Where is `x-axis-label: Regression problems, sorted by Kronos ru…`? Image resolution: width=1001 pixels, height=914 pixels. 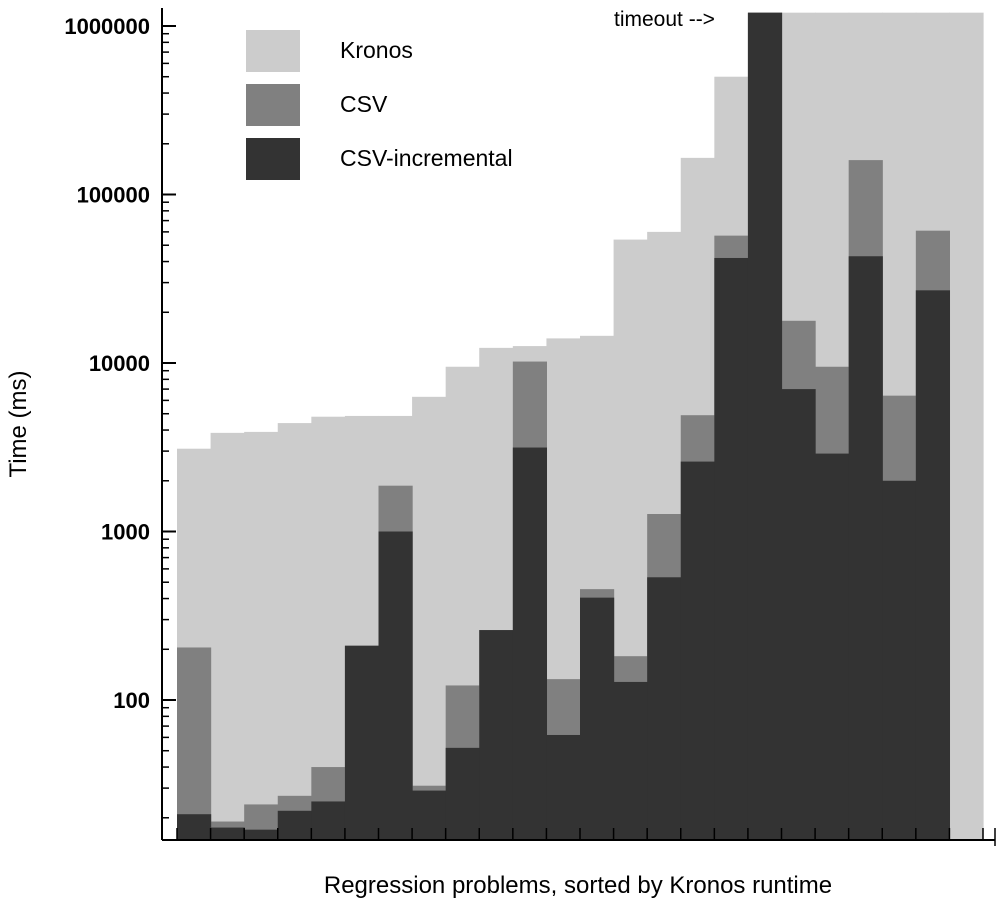
x-axis-label: Regression problems, sorted by Kronos ru… is located at coordinates (578, 885).